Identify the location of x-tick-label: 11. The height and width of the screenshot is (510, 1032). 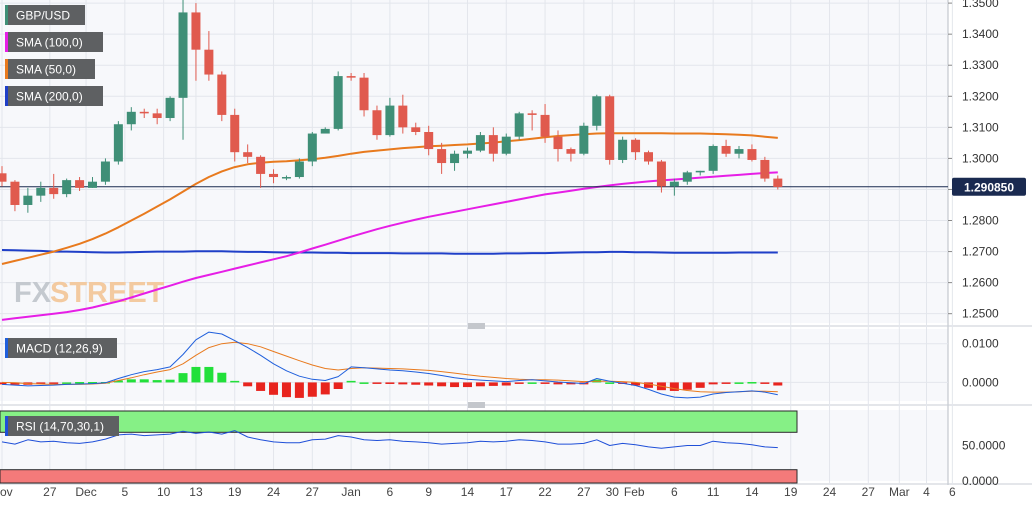
(713, 492).